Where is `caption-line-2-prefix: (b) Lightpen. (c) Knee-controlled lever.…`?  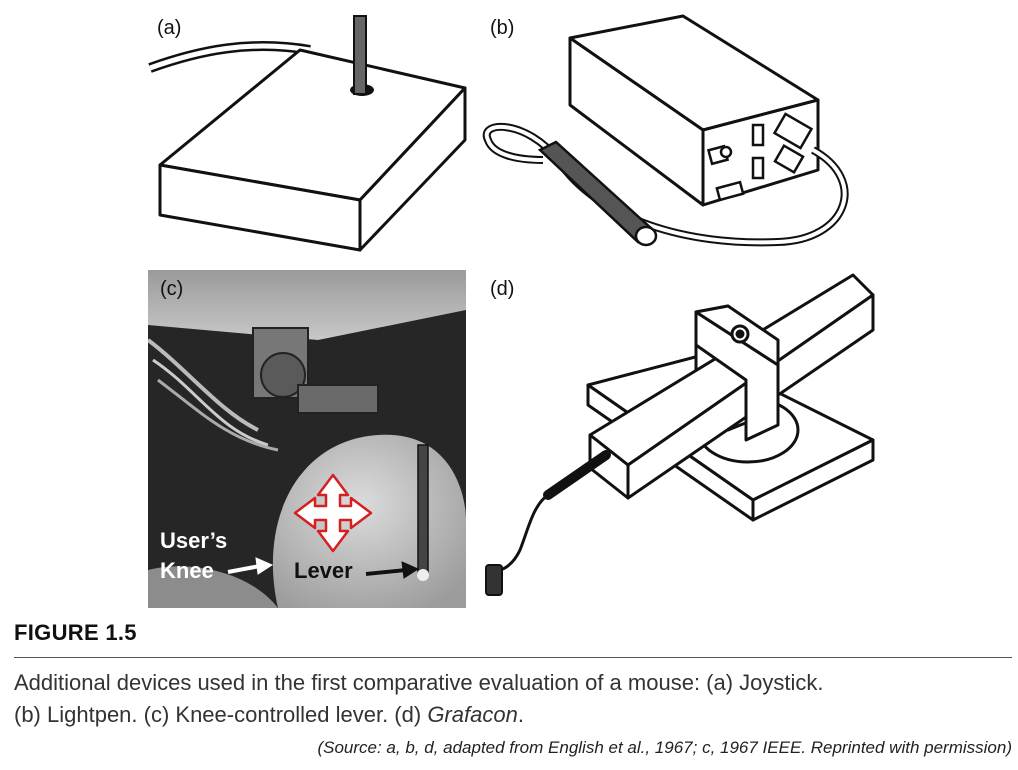 caption-line-2-prefix: (b) Lightpen. (c) Knee-controlled lever.… is located at coordinates (221, 714).